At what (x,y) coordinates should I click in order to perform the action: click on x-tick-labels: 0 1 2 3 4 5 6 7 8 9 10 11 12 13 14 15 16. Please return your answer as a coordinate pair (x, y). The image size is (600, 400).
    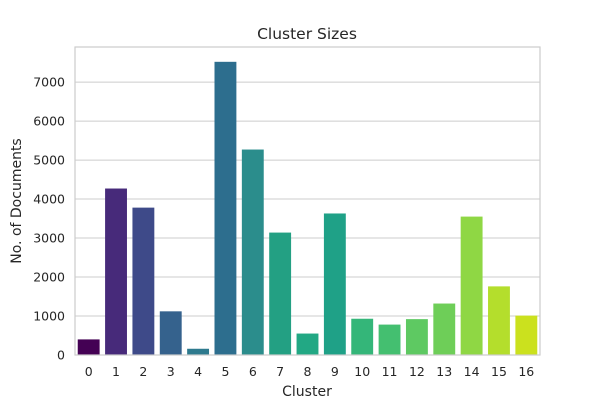
    Looking at the image, I should click on (310, 371).